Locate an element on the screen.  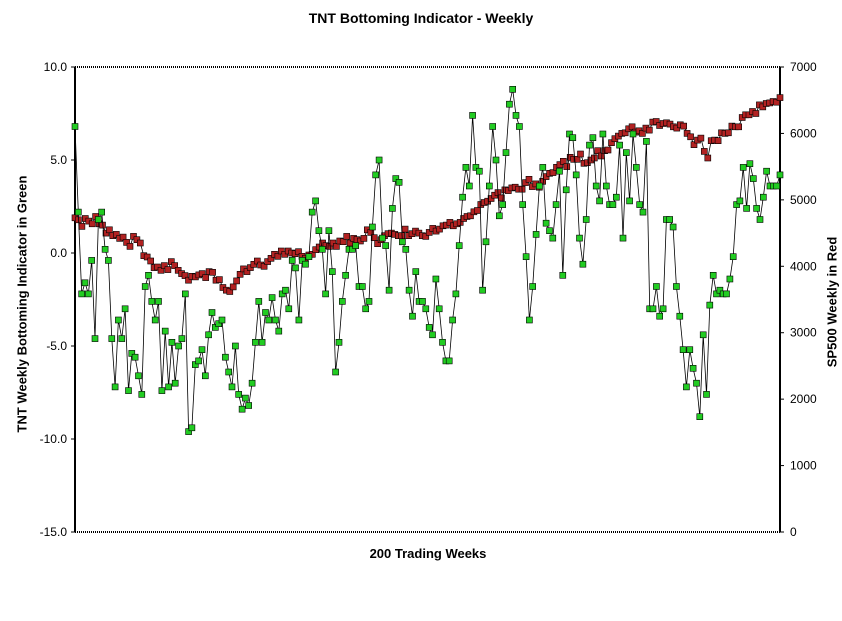
right-tick-label: 3000 is located at coordinates (803, 333).